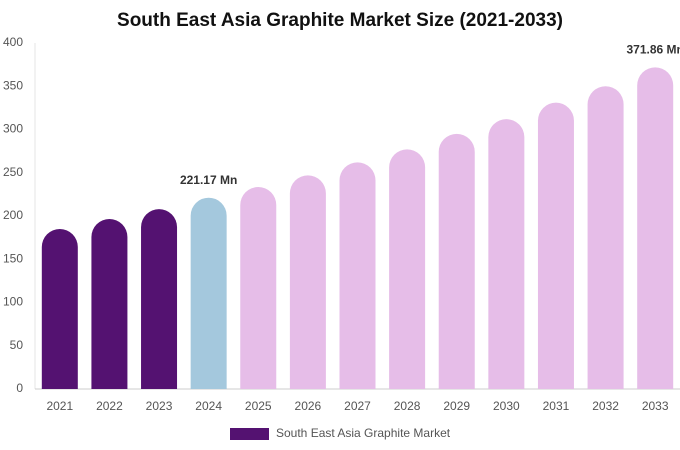  I want to click on x-tick-label: 2025, so click(258, 406).